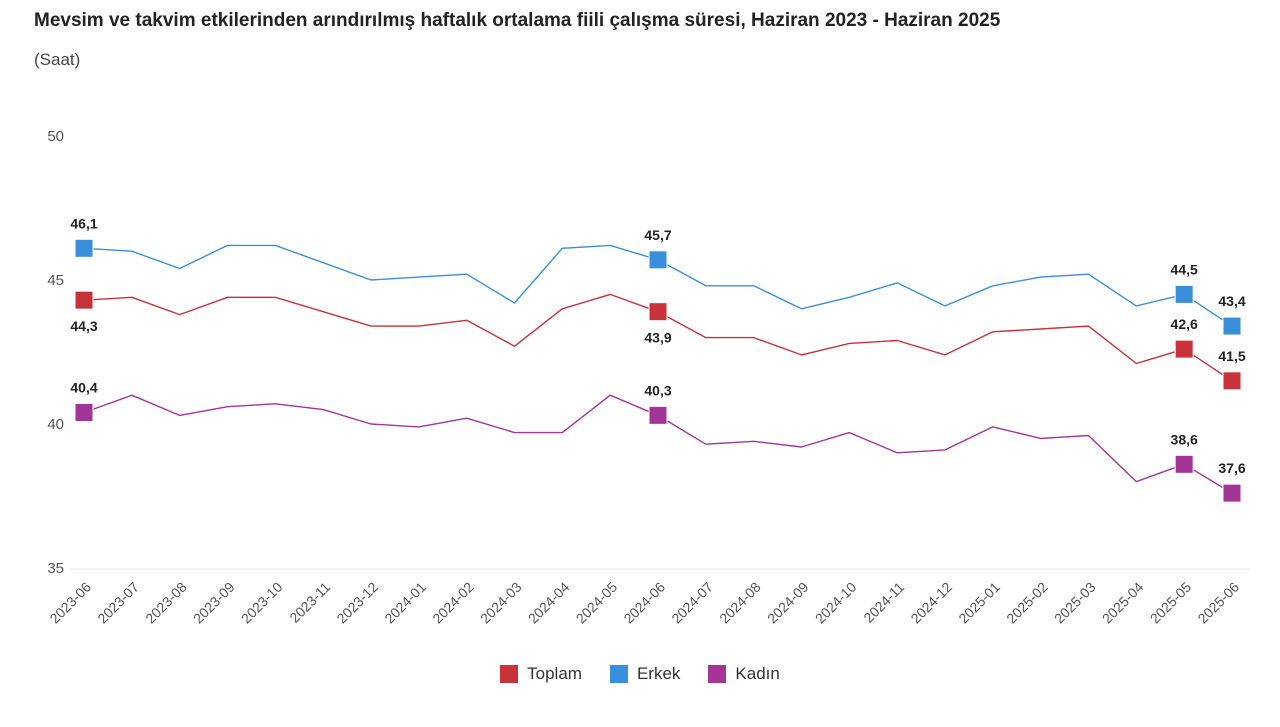 The image size is (1280, 727). What do you see at coordinates (657, 235) in the screenshot?
I see `data-label: 45,7` at bounding box center [657, 235].